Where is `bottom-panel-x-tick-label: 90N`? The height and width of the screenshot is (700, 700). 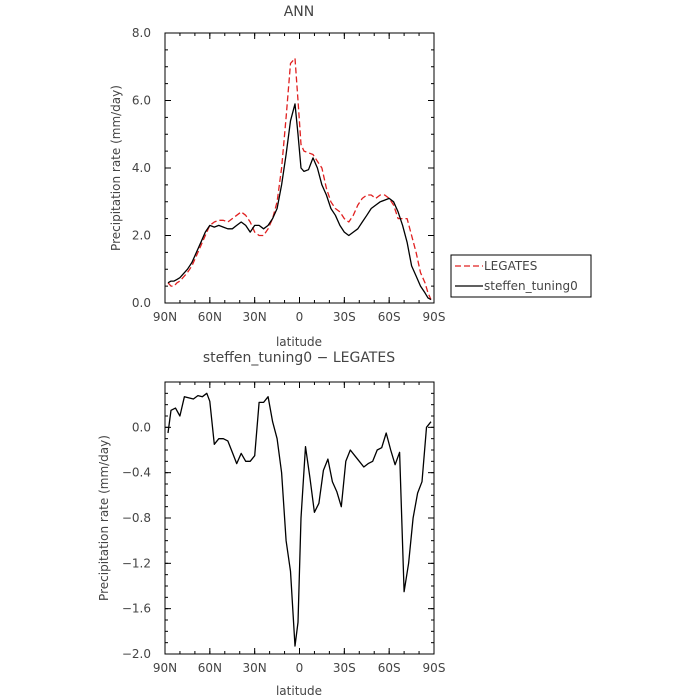 bottom-panel-x-tick-label: 90N is located at coordinates (165, 668).